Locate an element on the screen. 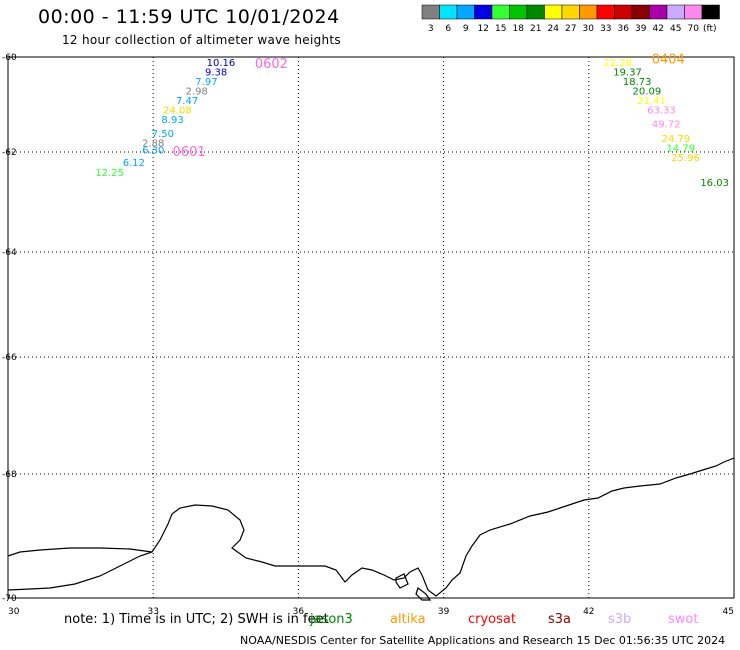 The image size is (740, 650). colorbar-label: 18 is located at coordinates (519, 29).